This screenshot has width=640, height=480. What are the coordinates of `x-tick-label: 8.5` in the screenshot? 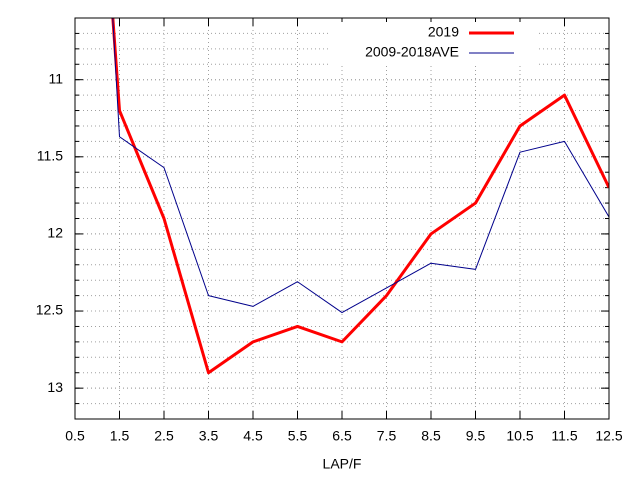 It's located at (431, 436).